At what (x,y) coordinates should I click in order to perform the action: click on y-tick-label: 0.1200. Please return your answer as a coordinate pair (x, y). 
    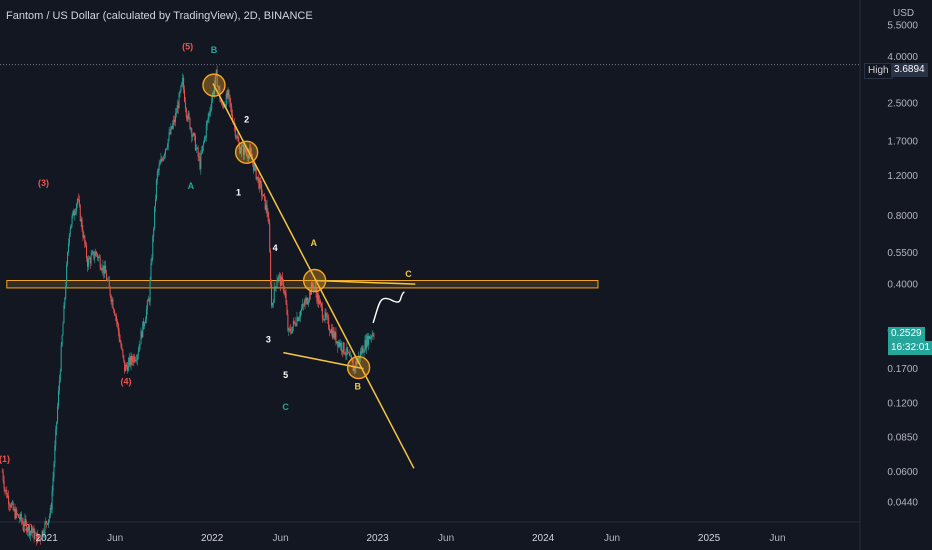
    Looking at the image, I should click on (902, 404).